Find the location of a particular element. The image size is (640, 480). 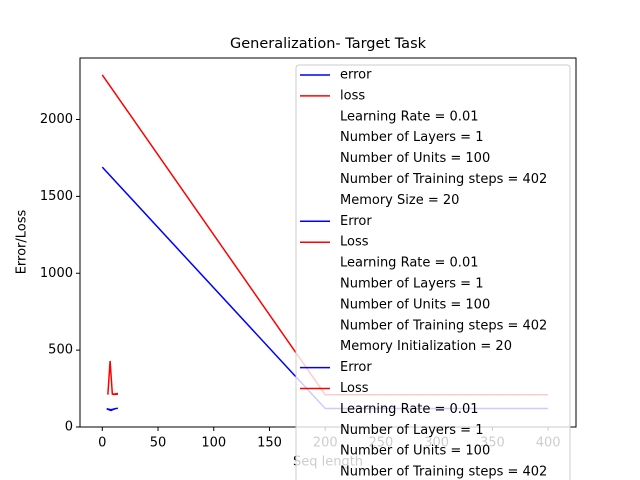

x-tick-label: 100 is located at coordinates (213, 443).